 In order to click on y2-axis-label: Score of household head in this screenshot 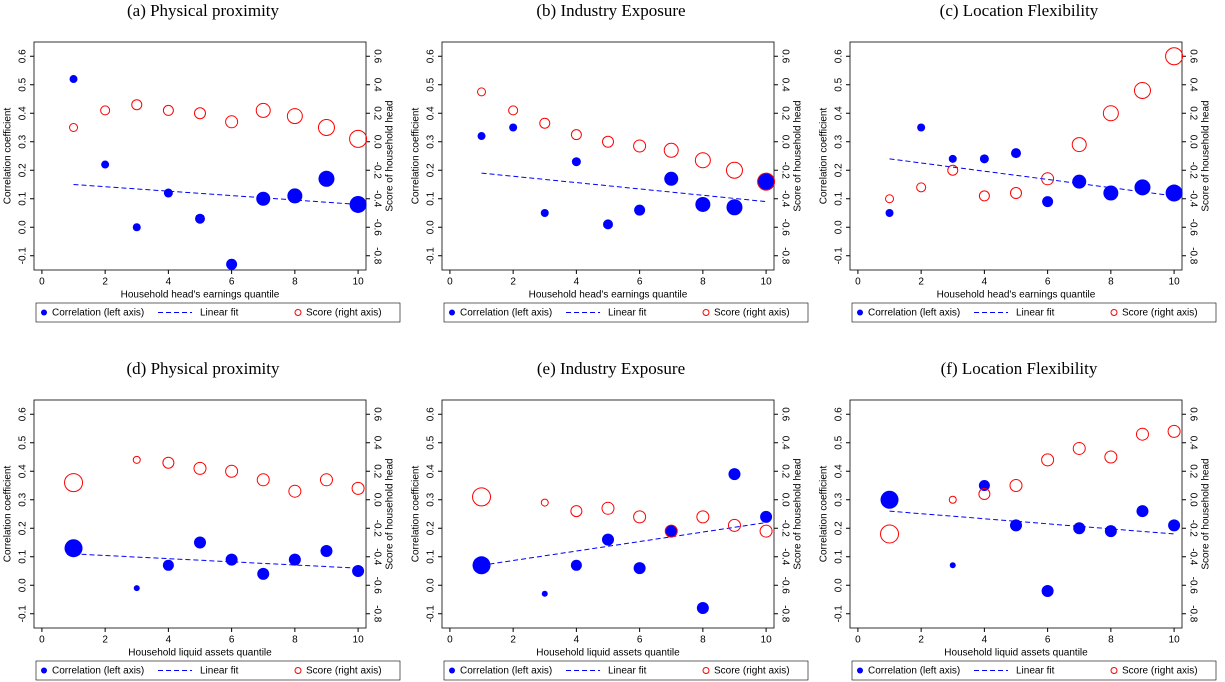, I will do `click(1206, 513)`.